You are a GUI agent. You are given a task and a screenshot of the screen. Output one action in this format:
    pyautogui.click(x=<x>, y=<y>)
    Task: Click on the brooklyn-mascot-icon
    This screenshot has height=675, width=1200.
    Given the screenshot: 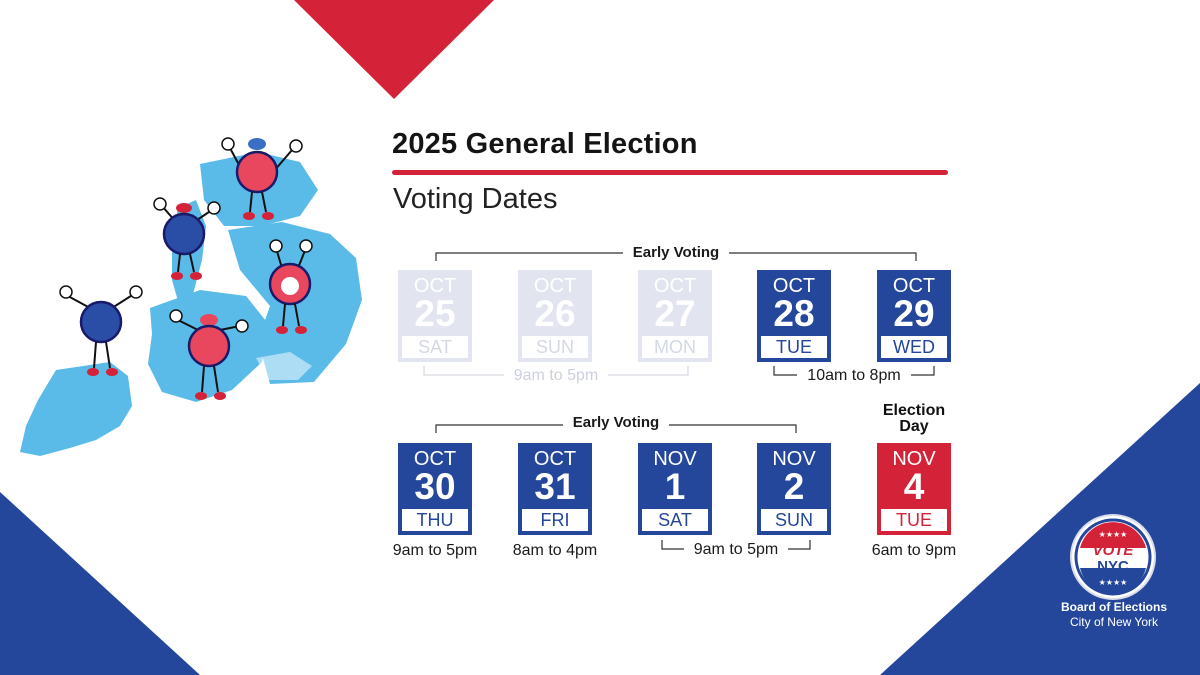 What is the action you would take?
    pyautogui.click(x=209, y=354)
    